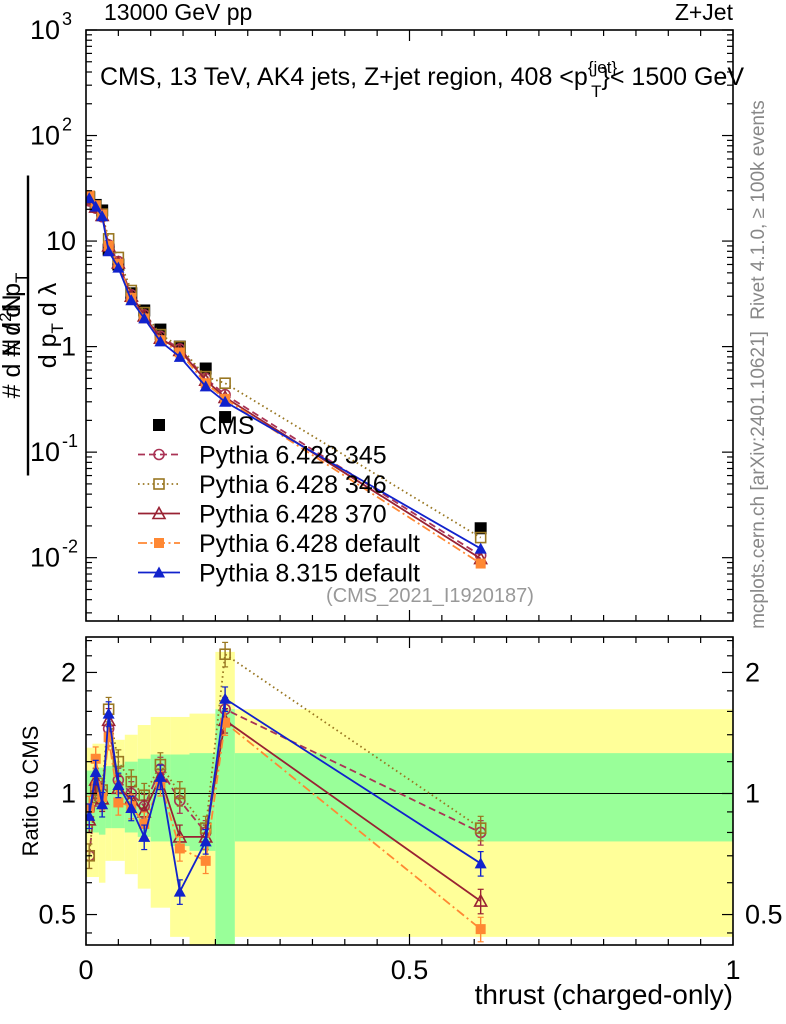 The width and height of the screenshot is (786, 1024). I want to click on ratio-y-tick-label: 2, so click(68, 672).